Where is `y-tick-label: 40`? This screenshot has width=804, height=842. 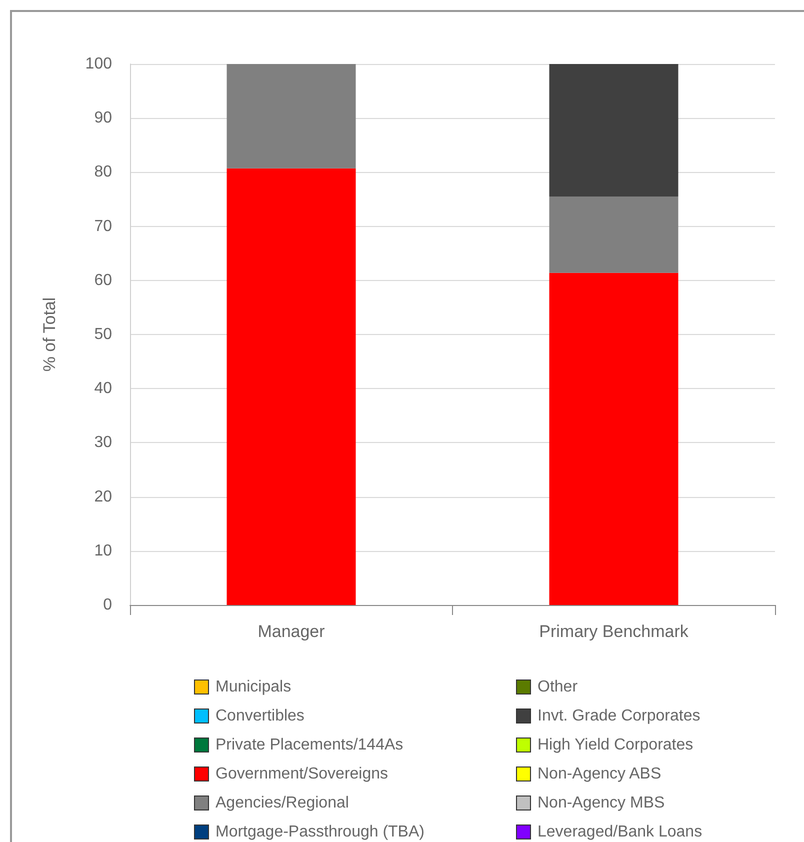 y-tick-label: 40 is located at coordinates (103, 389).